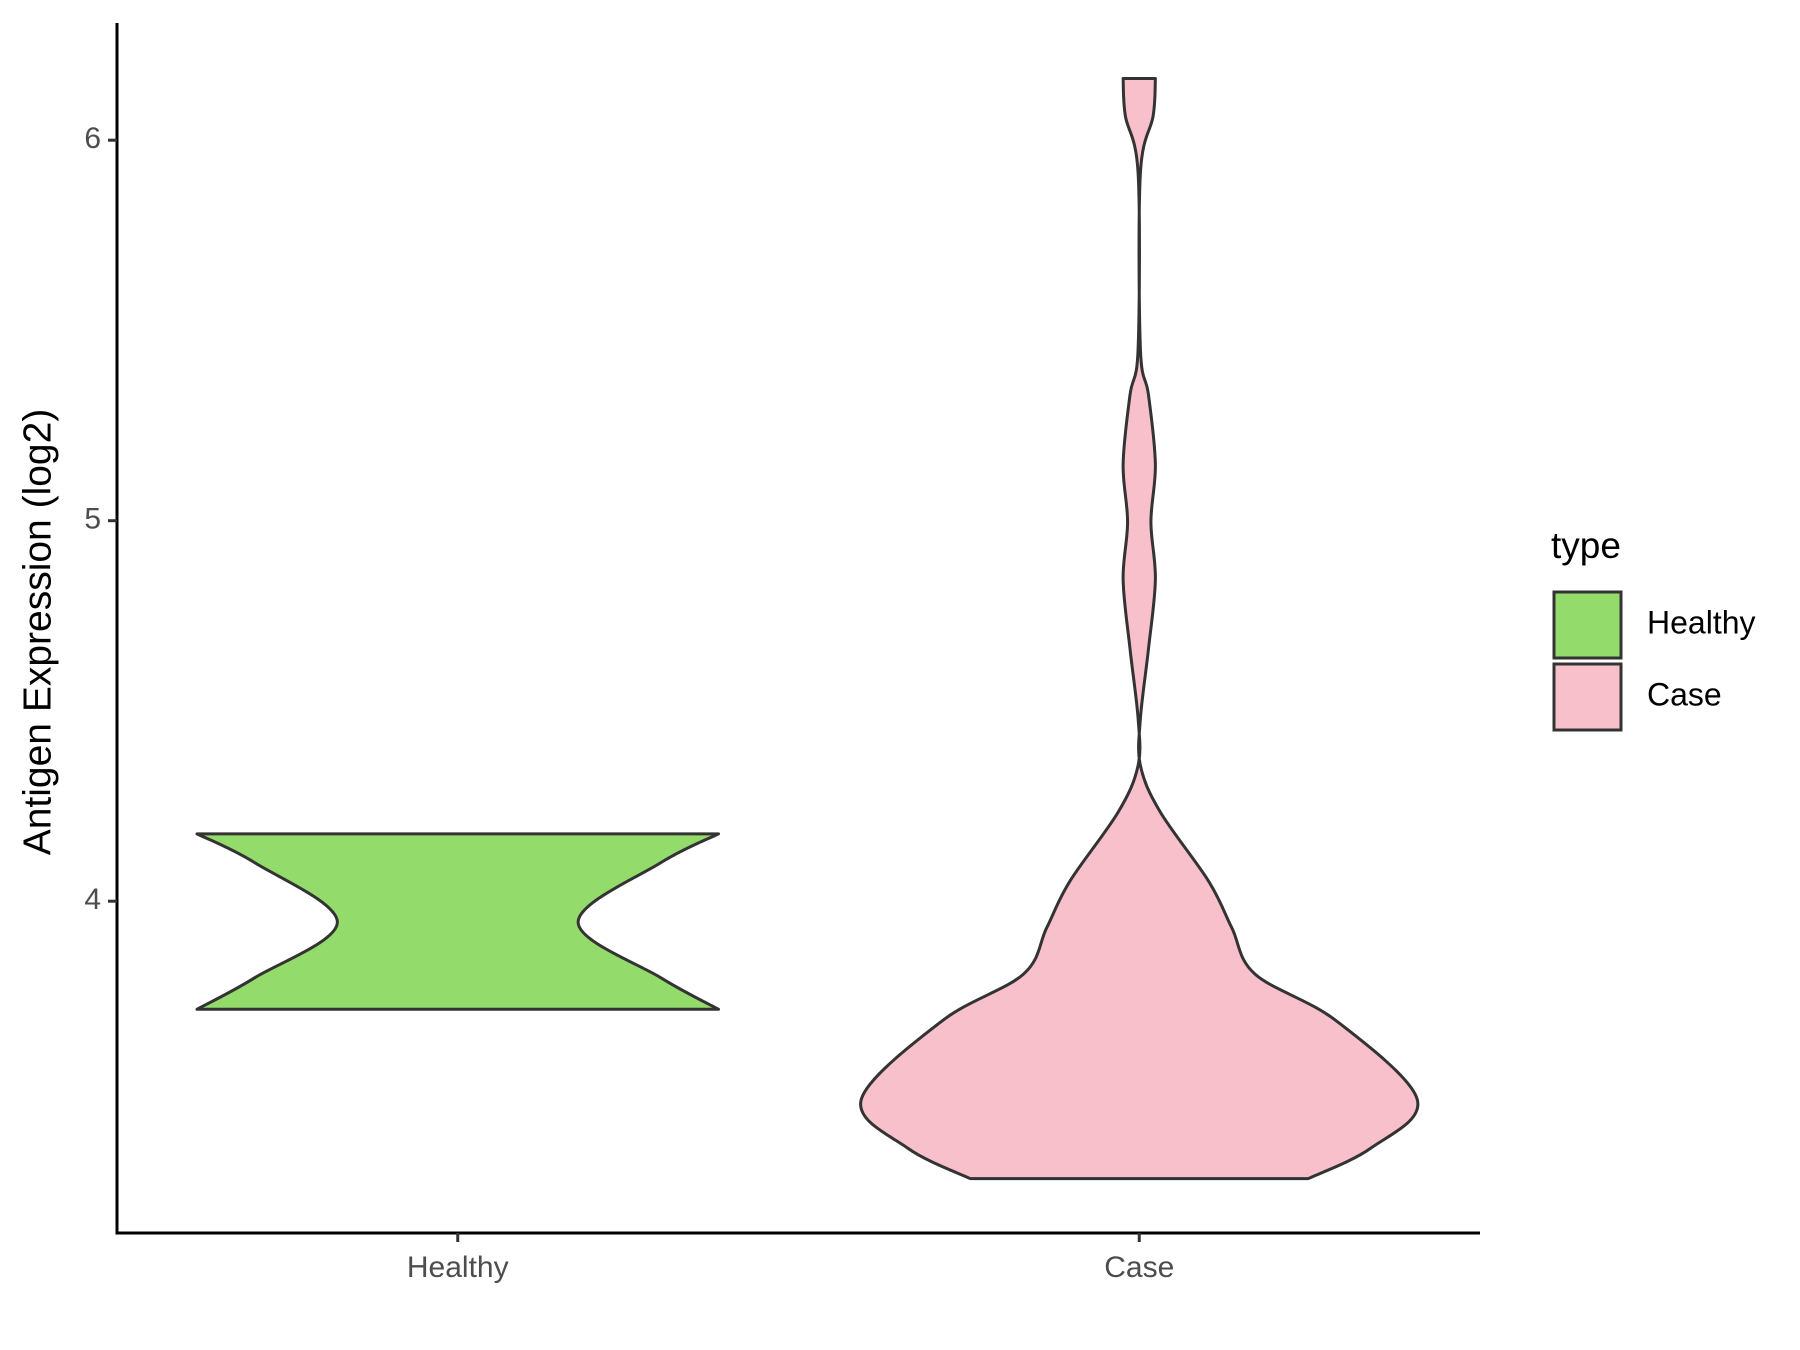  What do you see at coordinates (1701, 622) in the screenshot?
I see `legend-label: Healthy` at bounding box center [1701, 622].